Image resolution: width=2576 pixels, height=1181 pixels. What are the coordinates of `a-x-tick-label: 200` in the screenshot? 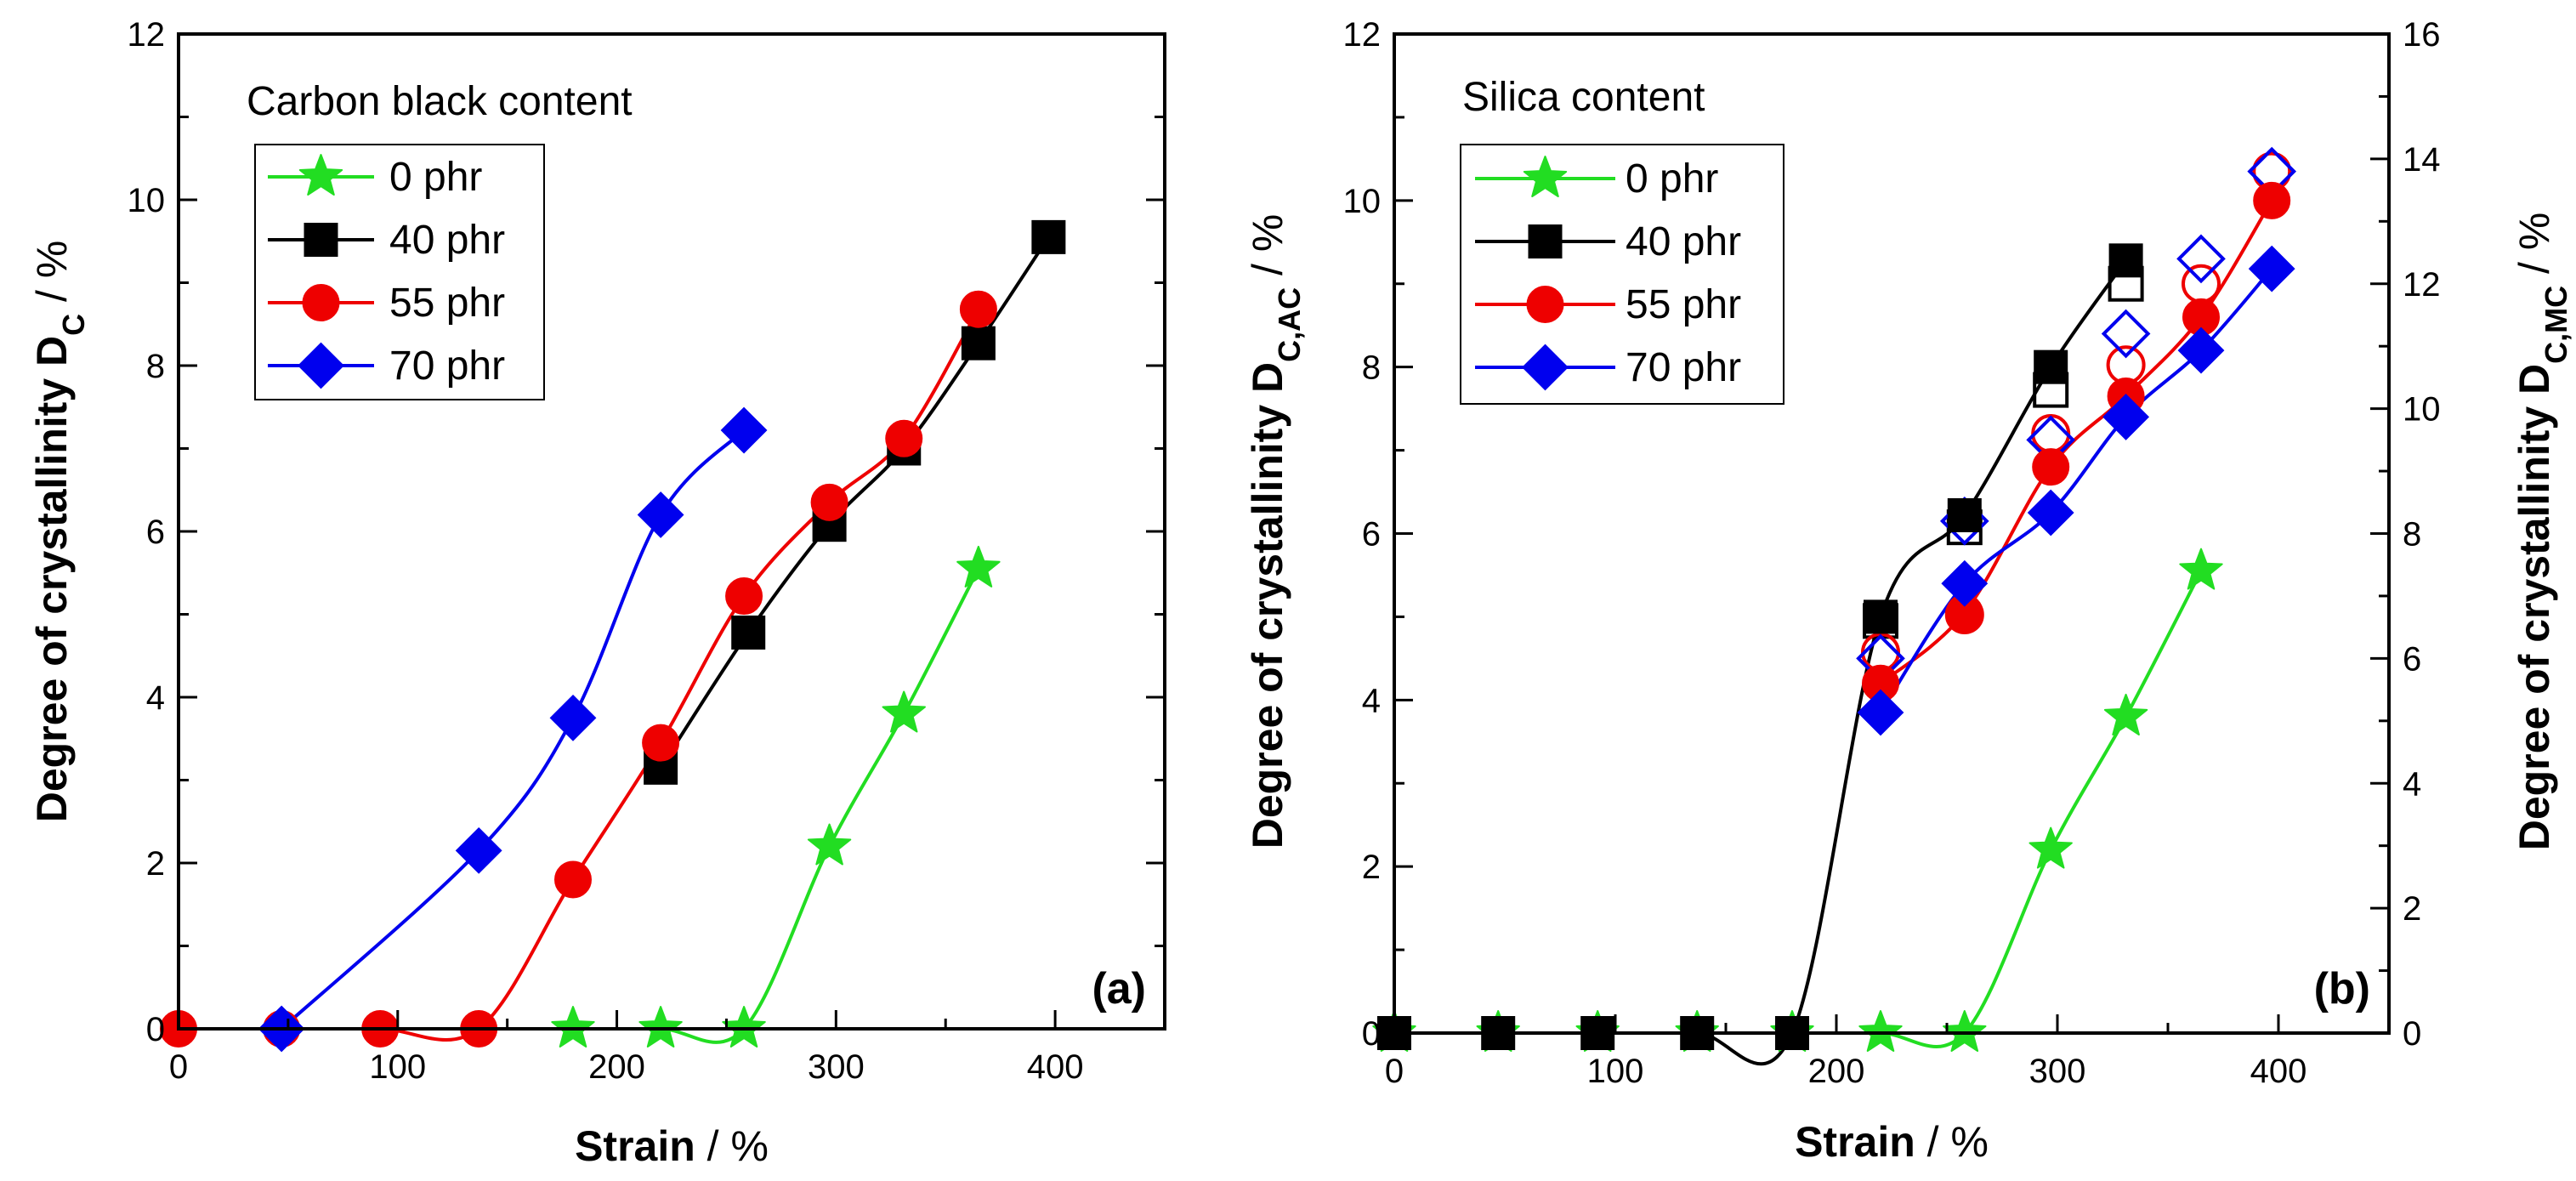 It's located at (616, 1067).